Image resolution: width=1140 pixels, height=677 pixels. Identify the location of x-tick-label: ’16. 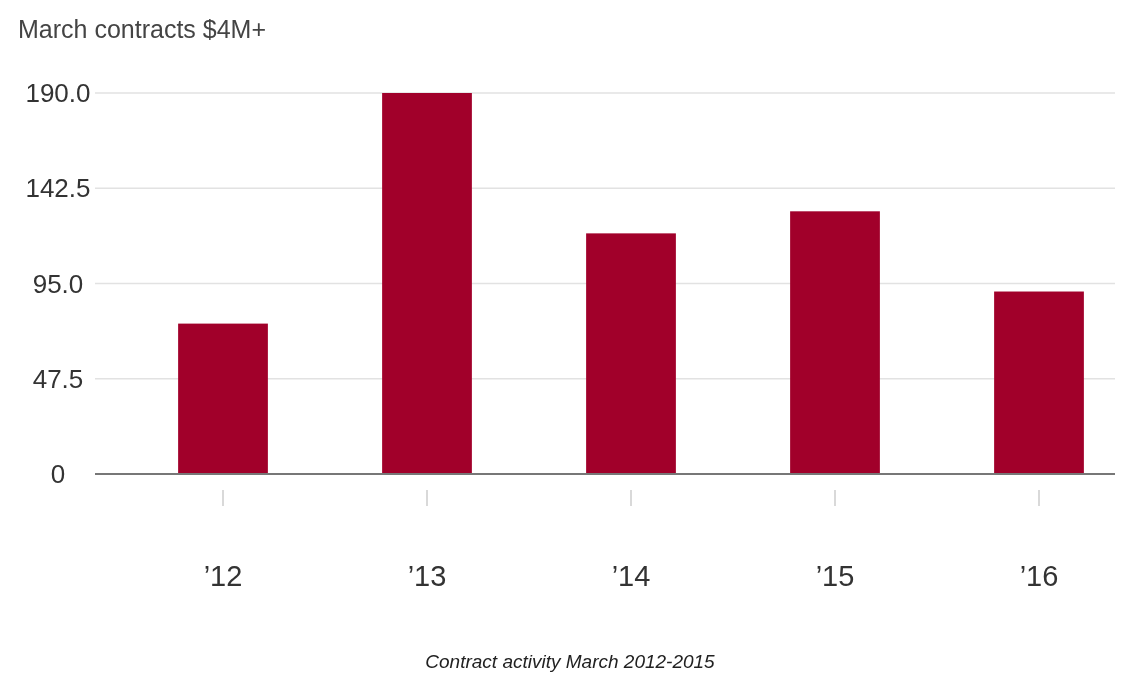
(1039, 576).